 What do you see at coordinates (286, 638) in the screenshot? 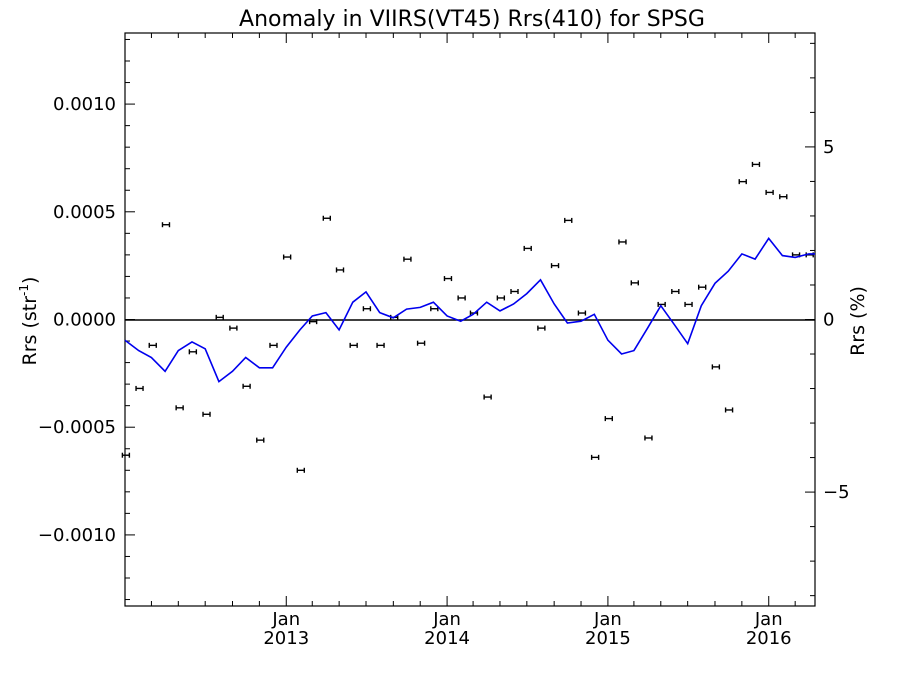
I see `x-tick-label-year: 2013` at bounding box center [286, 638].